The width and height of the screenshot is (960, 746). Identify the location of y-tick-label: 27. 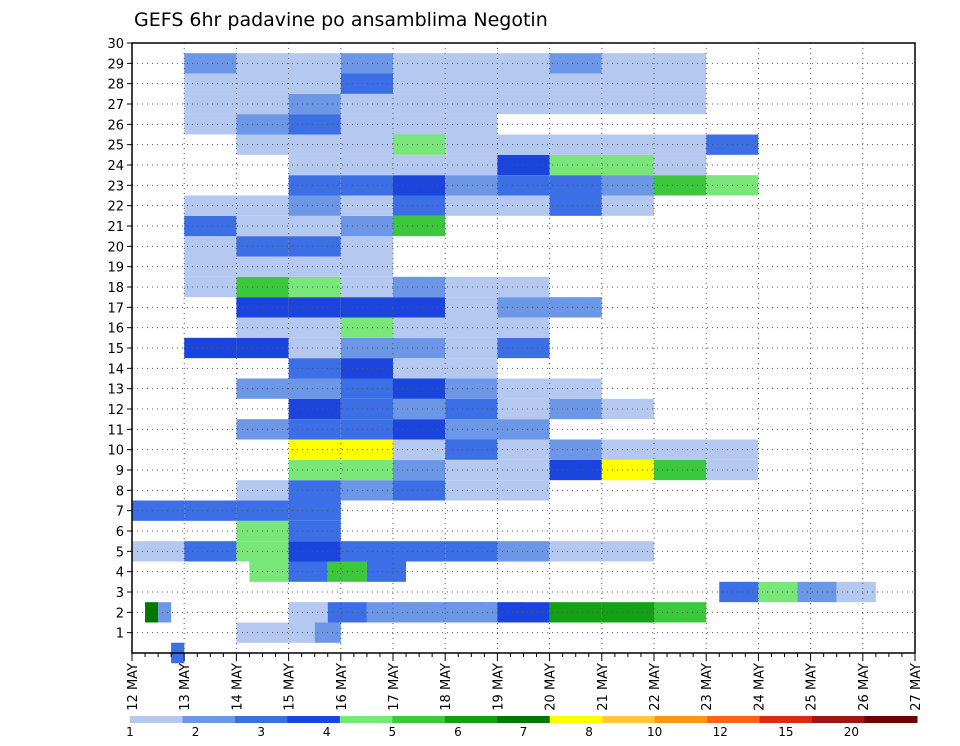
(115, 105).